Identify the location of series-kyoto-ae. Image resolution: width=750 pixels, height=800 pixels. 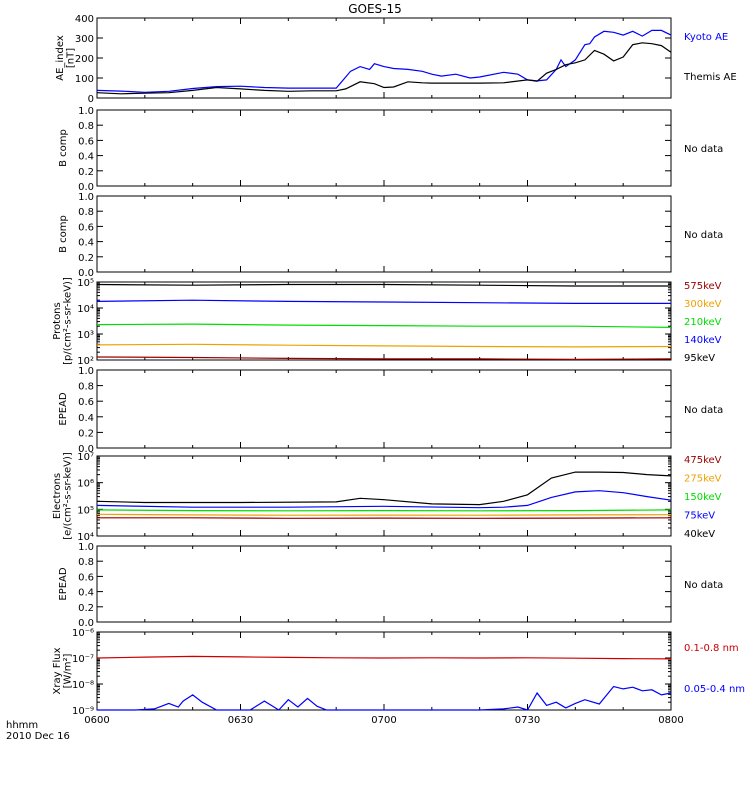
(384, 61).